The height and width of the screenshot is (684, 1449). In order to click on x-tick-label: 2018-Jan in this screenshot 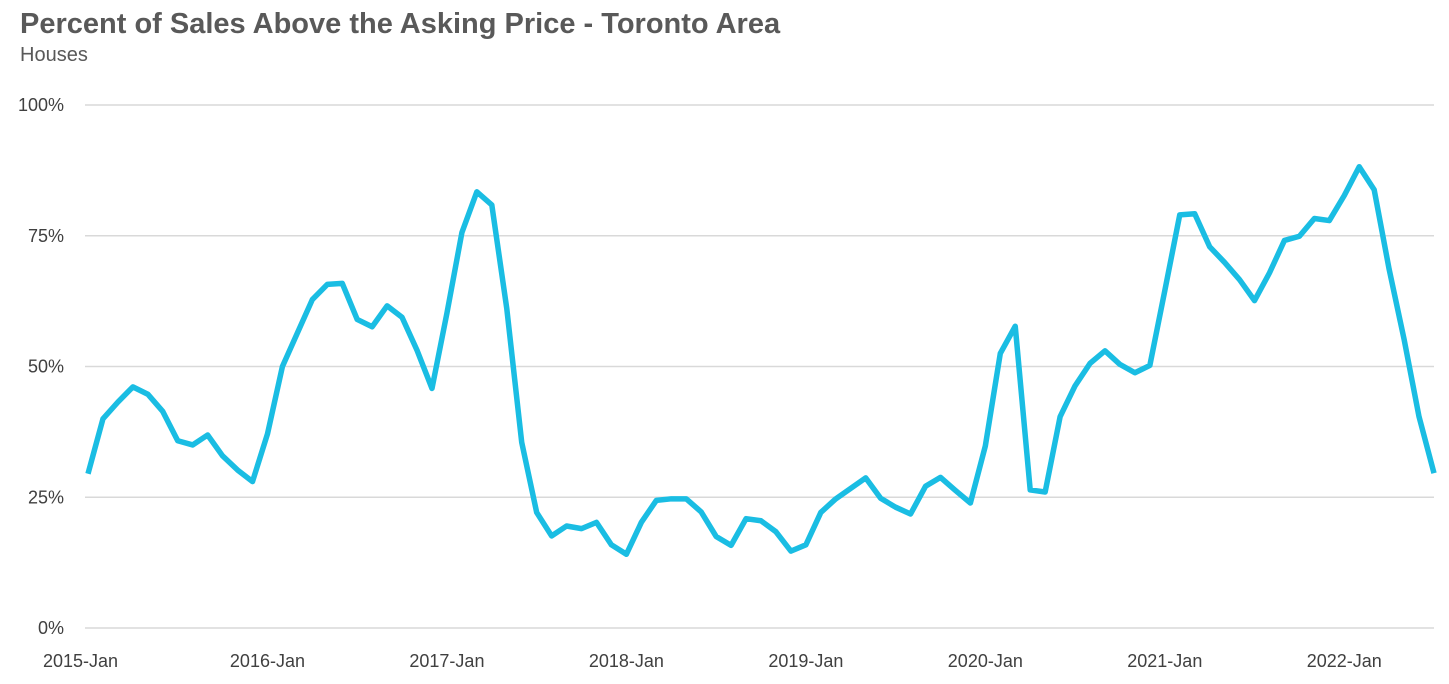, I will do `click(626, 661)`.